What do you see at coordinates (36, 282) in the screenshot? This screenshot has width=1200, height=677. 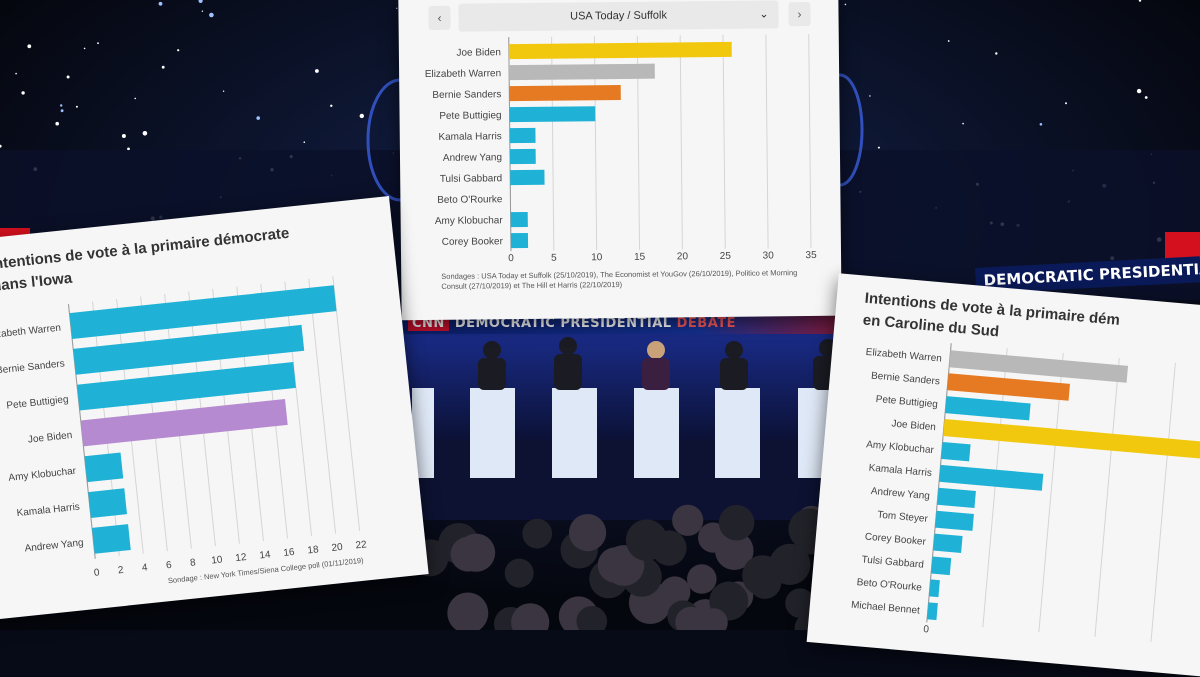 I see `chart-subtitle: dans l'Iowa` at bounding box center [36, 282].